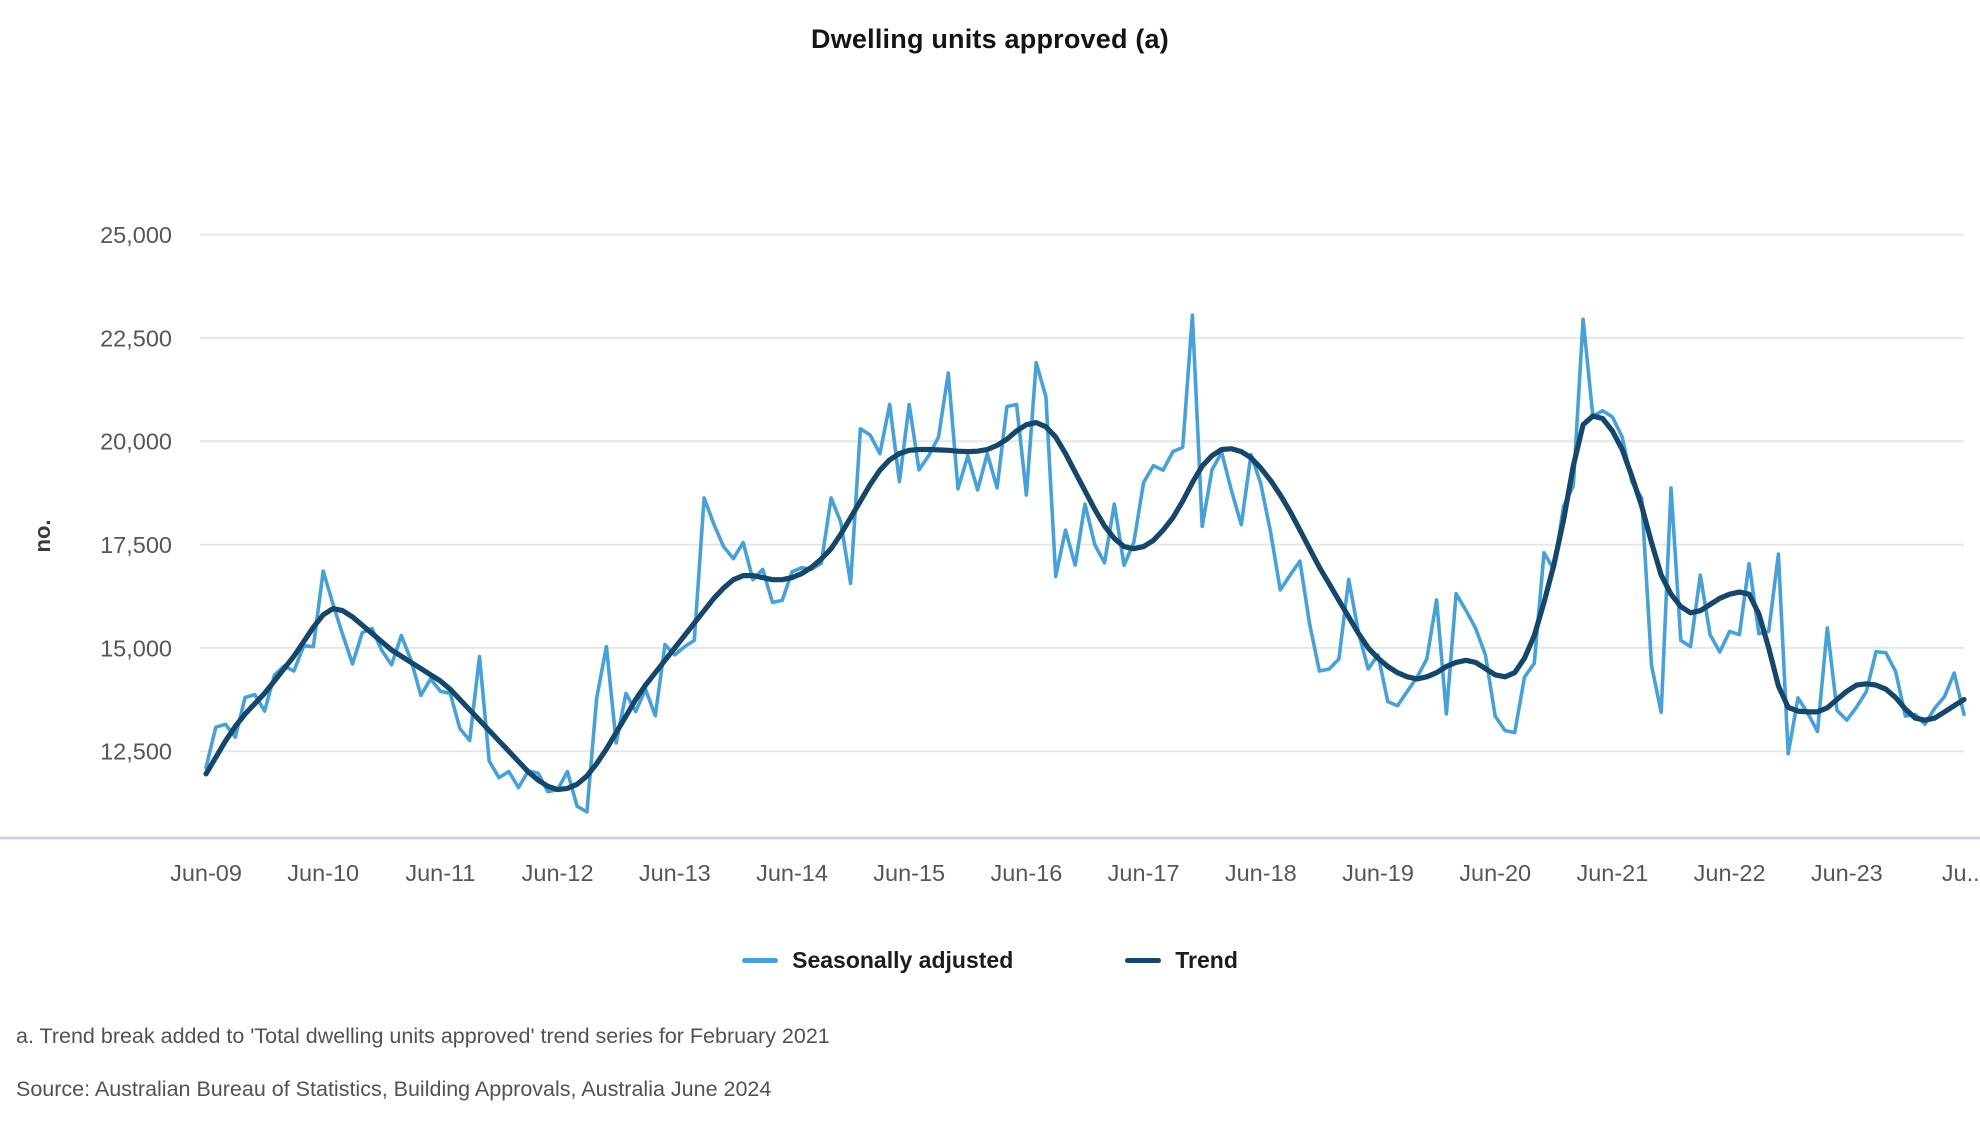 The height and width of the screenshot is (1140, 1980). I want to click on x-tick-label: Jun-19, so click(1378, 873).